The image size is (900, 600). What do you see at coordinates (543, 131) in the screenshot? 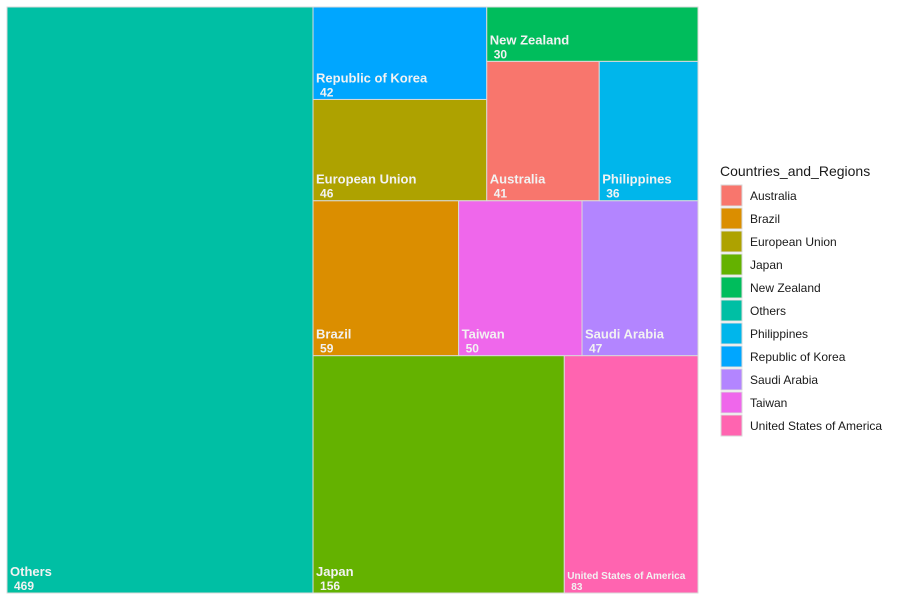
I see `tile-rect-australia` at bounding box center [543, 131].